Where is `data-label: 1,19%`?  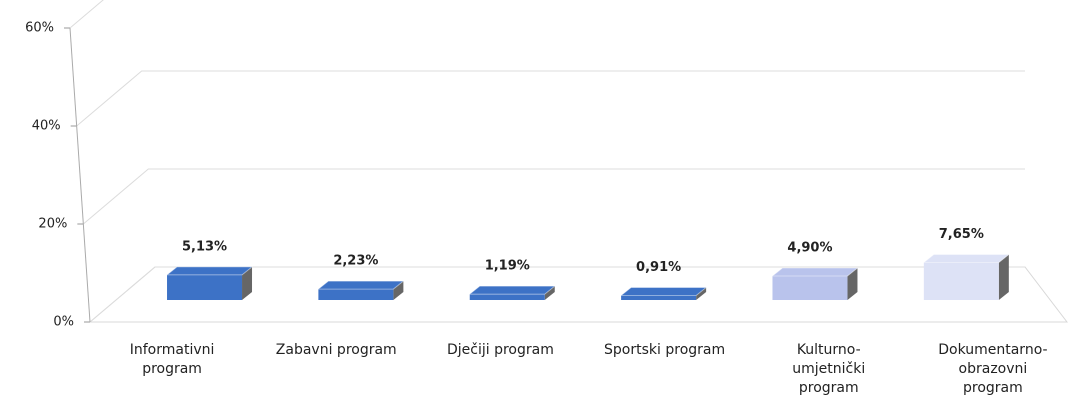
data-label: 1,19% is located at coordinates (507, 266).